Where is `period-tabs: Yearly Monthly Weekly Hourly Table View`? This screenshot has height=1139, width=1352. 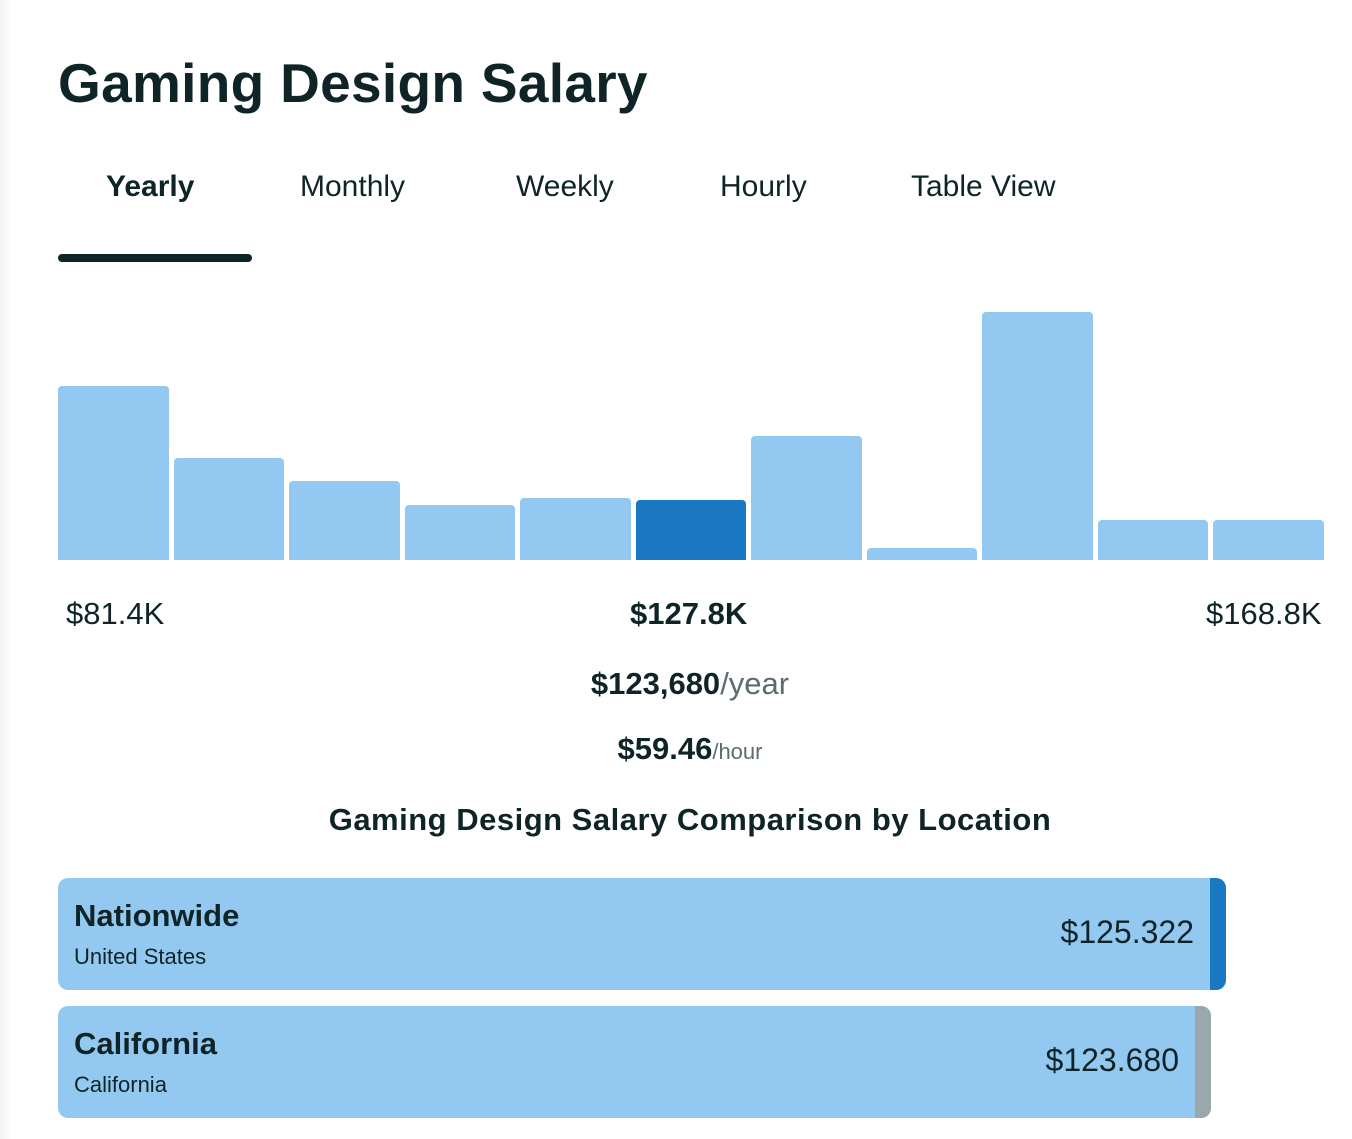
period-tabs: Yearly Monthly Weekly Hourly Table View is located at coordinates (608, 211).